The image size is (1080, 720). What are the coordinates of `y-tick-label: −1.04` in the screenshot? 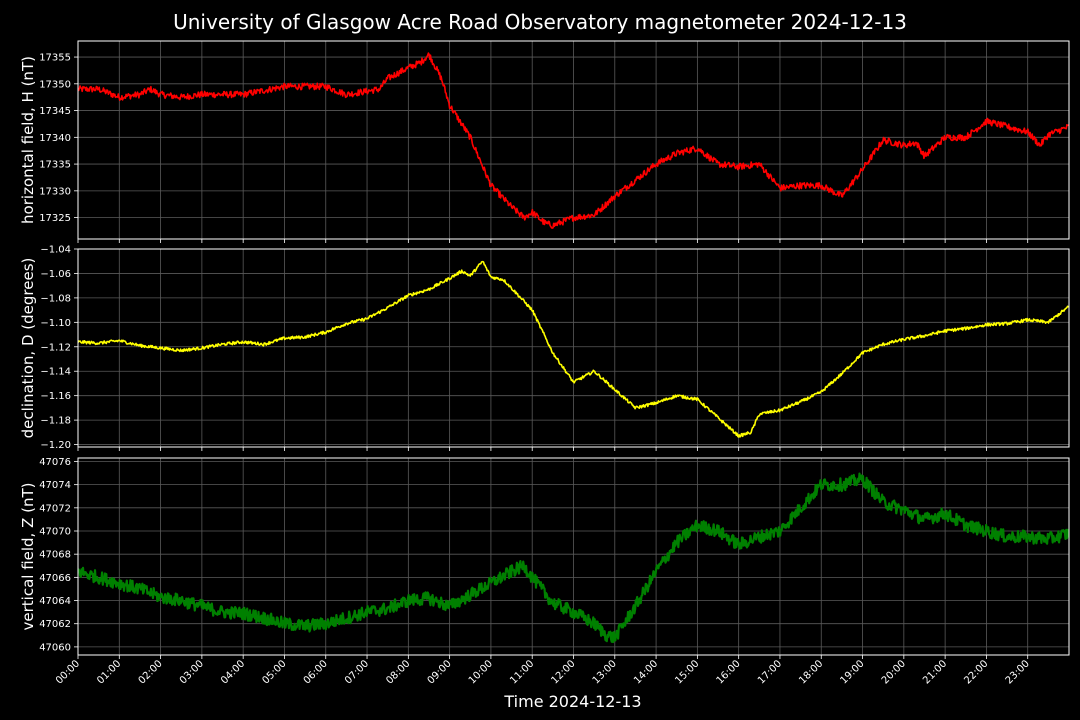 It's located at (55, 250).